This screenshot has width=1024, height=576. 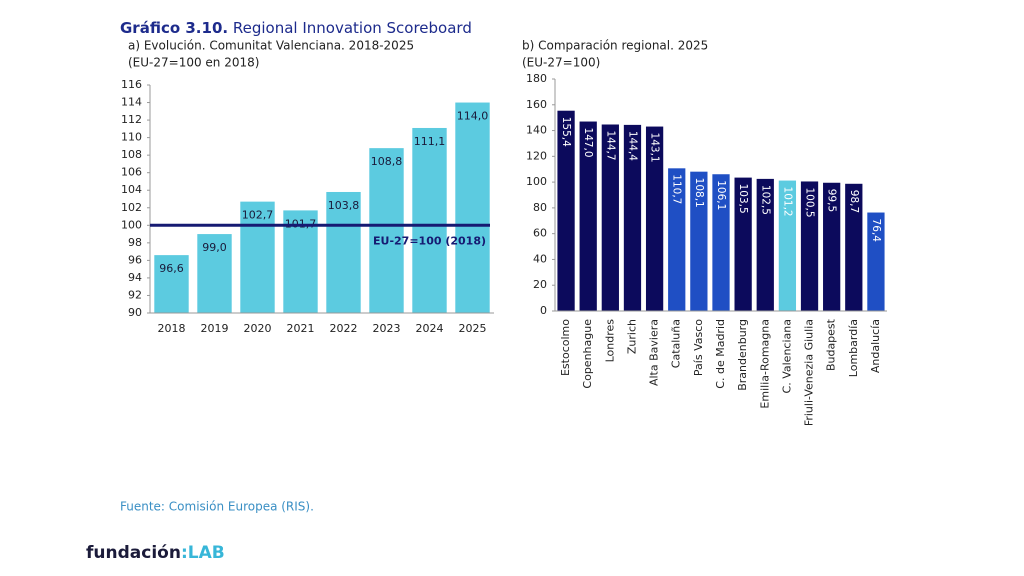 I want to click on x-tick-label: Budapest, so click(x=831, y=344).